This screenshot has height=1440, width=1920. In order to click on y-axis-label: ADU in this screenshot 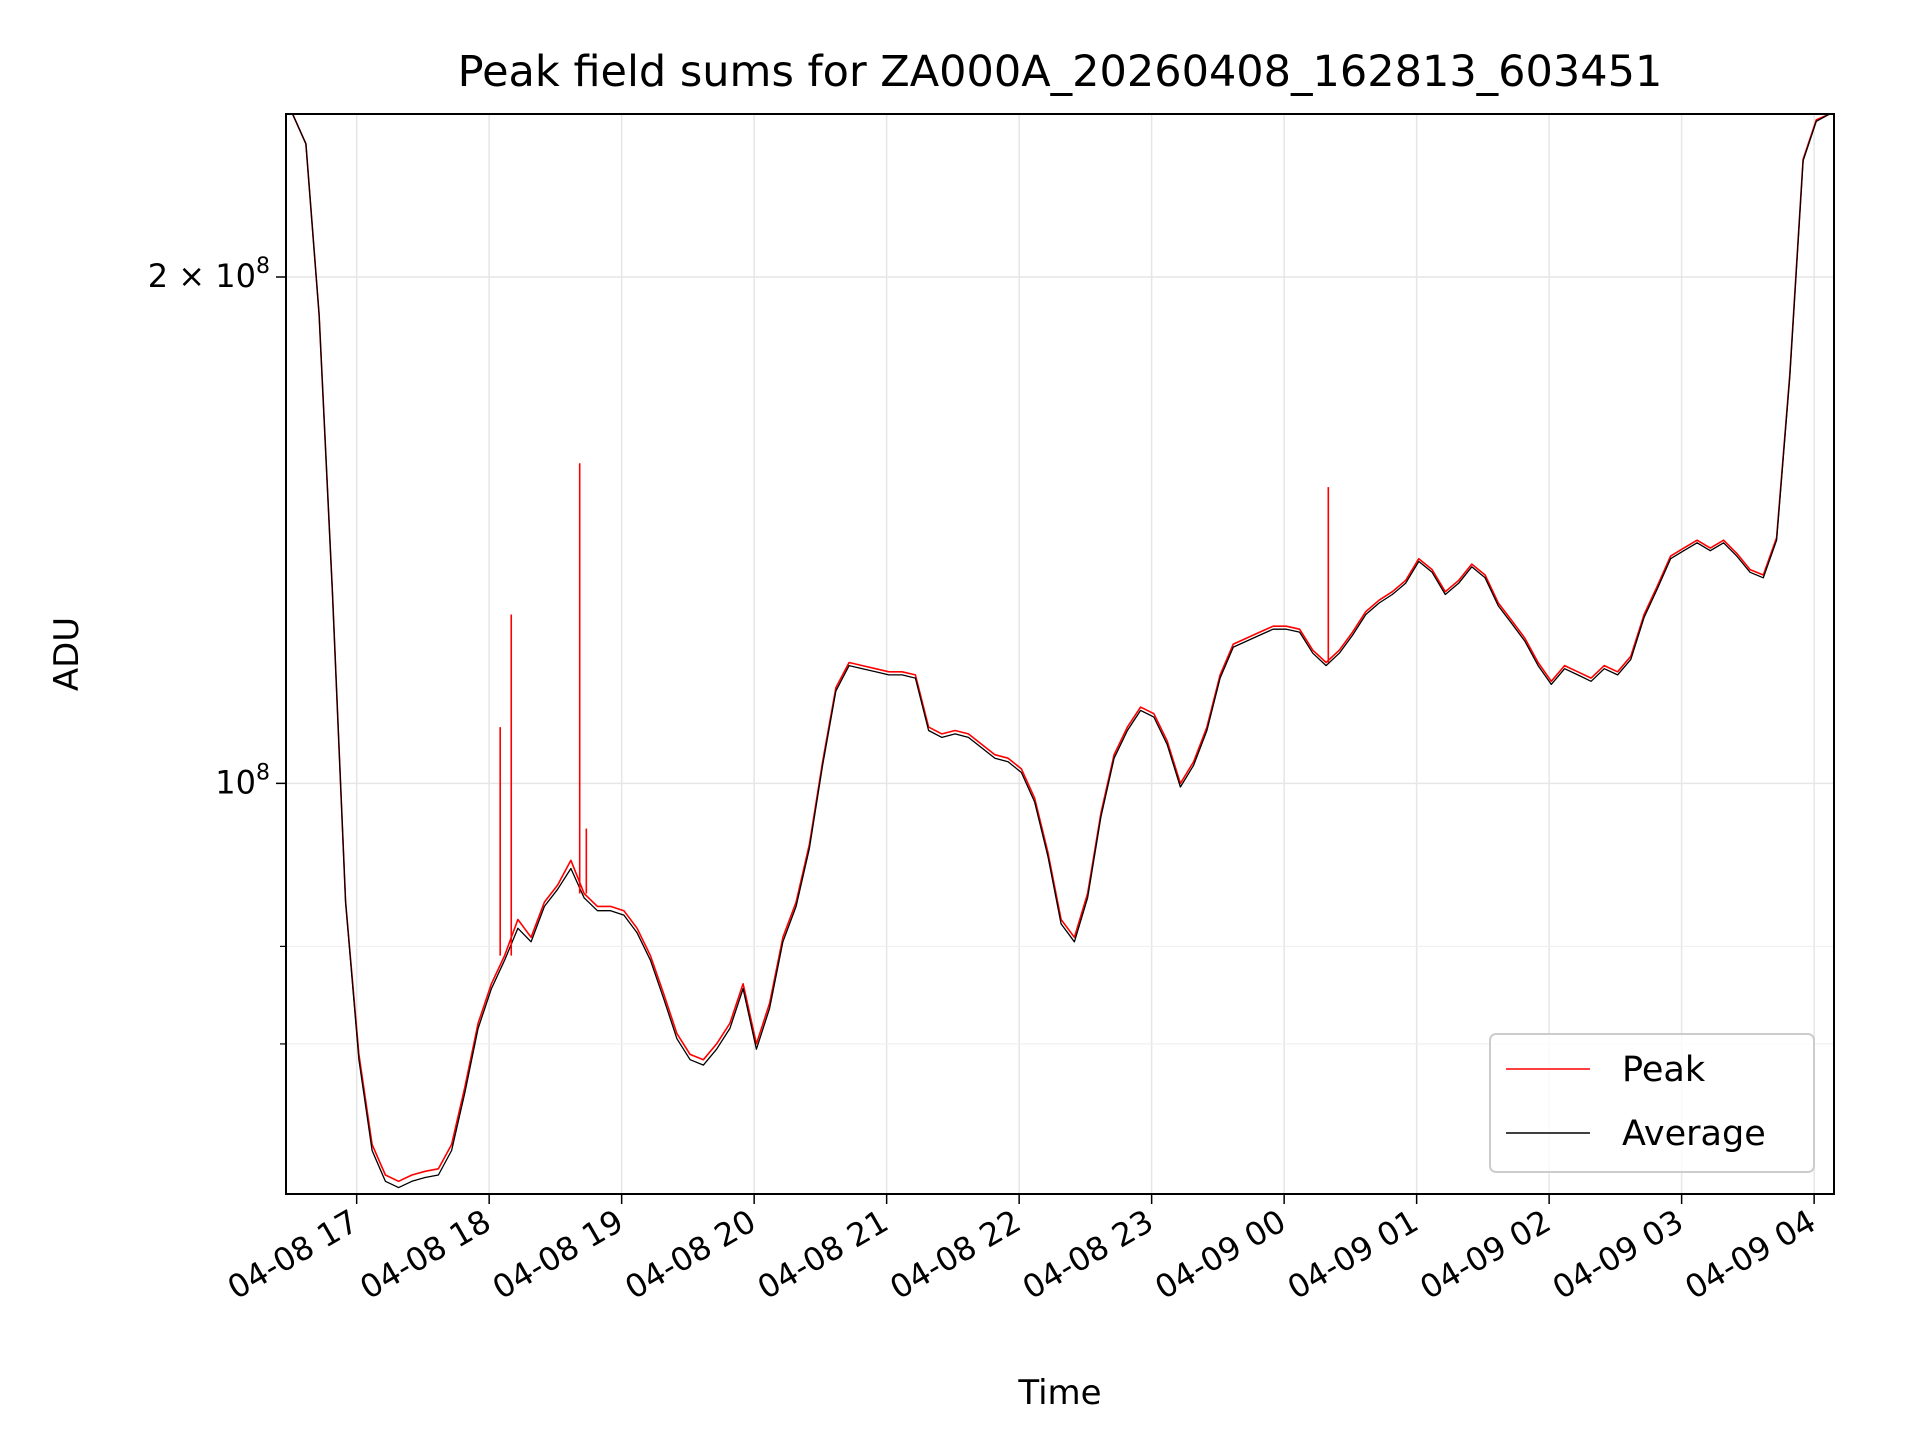, I will do `click(67, 654)`.